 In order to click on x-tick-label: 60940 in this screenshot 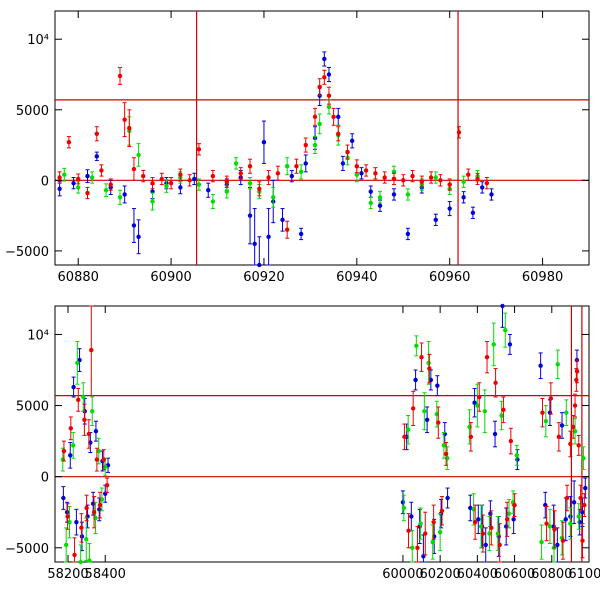, I will do `click(356, 277)`.